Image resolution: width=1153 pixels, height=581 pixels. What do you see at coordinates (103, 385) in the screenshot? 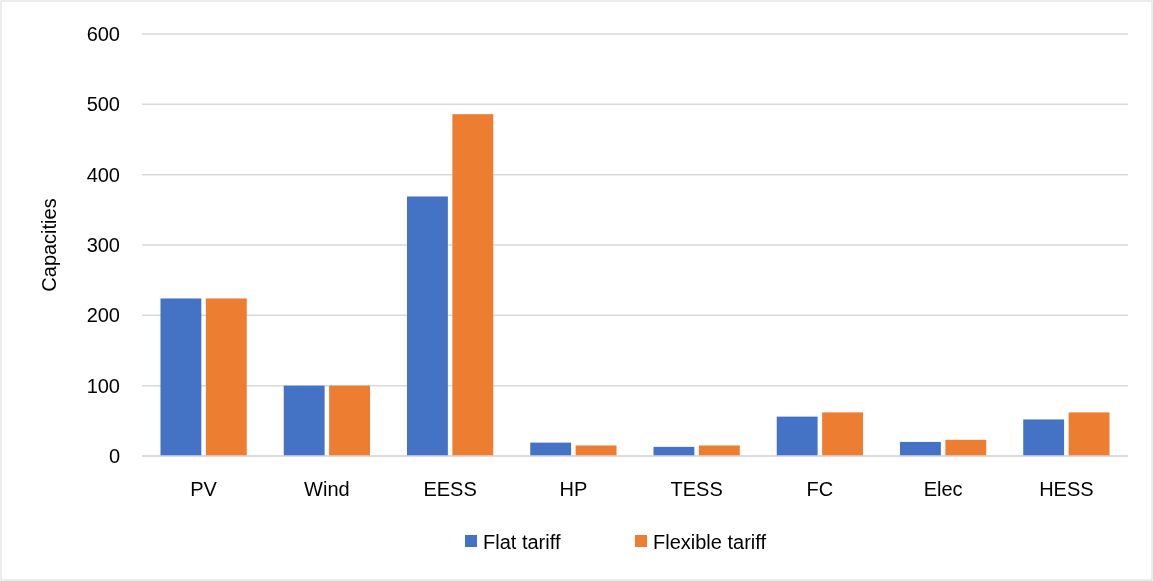
I see `y-tick-label: 100` at bounding box center [103, 385].